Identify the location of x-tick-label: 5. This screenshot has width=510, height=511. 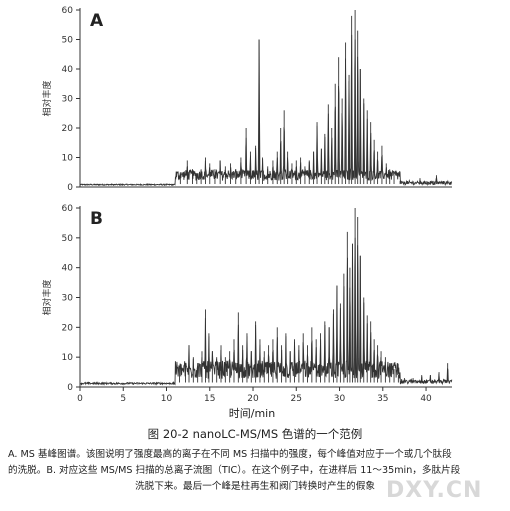
(123, 399).